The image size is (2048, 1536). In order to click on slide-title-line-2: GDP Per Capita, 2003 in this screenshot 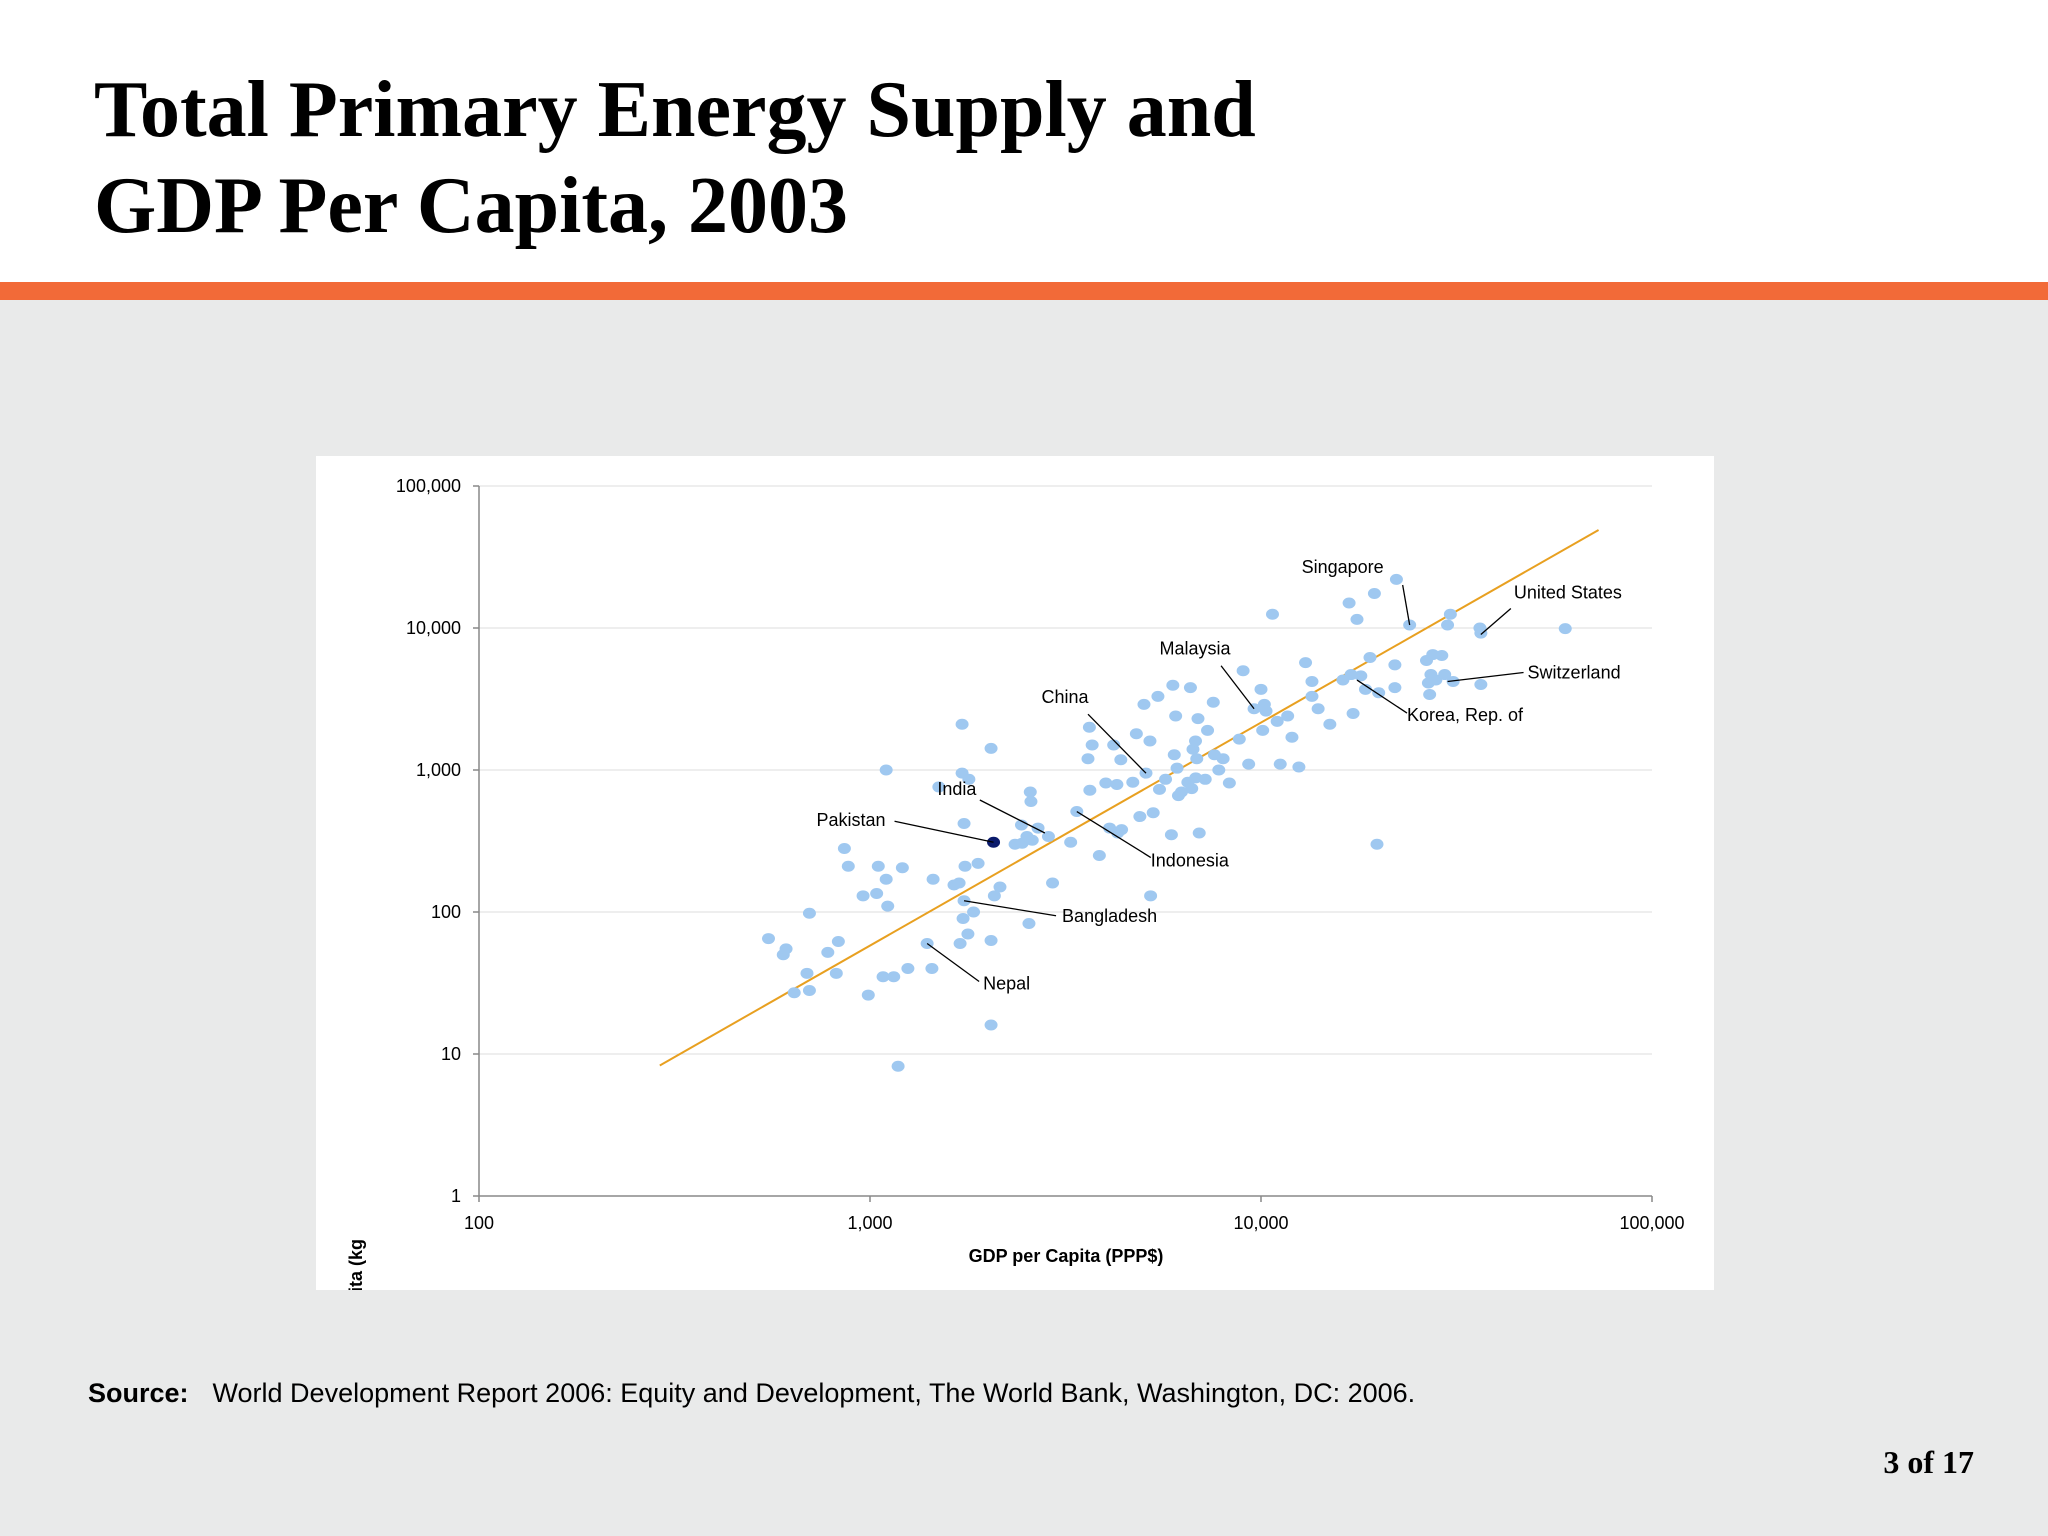, I will do `click(471, 206)`.